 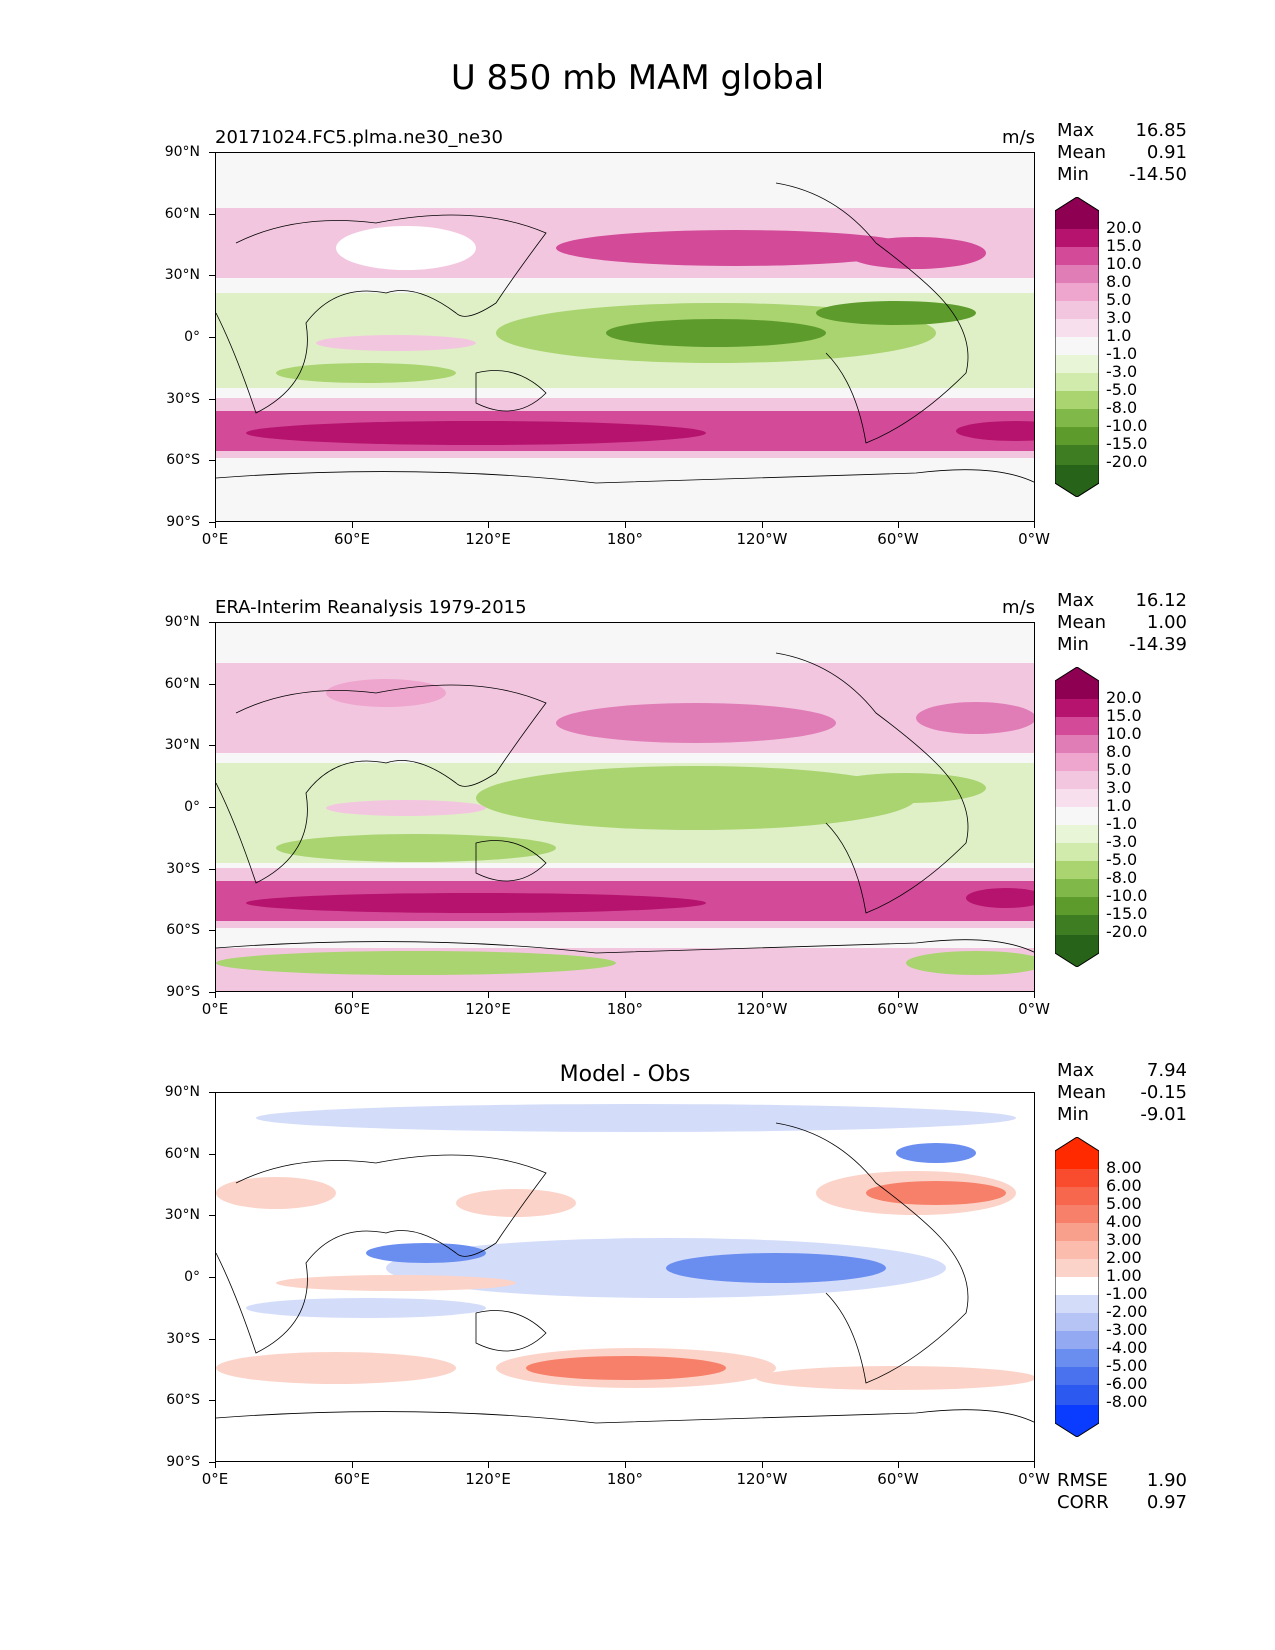 What do you see at coordinates (1166, 622) in the screenshot?
I see `stat-value: 1.00` at bounding box center [1166, 622].